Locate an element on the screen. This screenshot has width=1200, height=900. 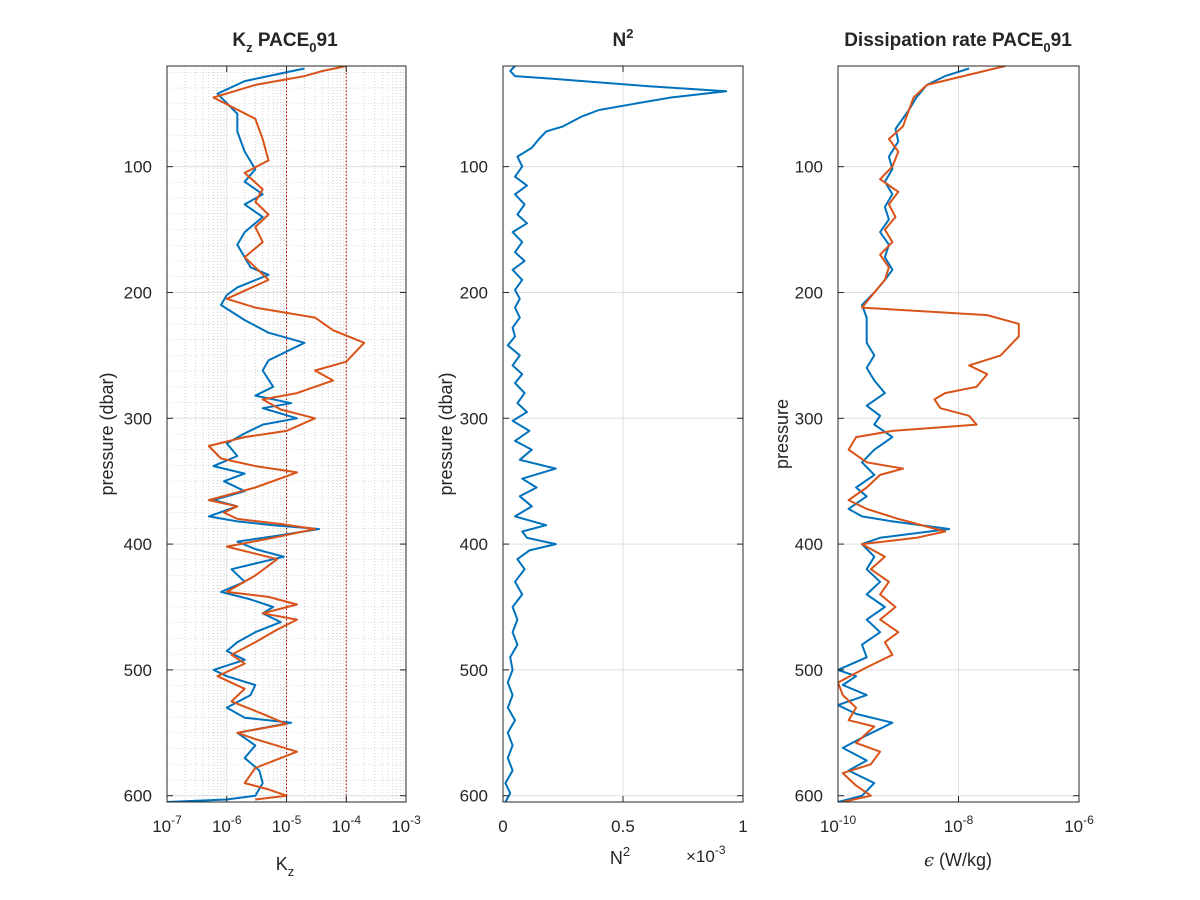
kz-xtick-label: 10⁻³ is located at coordinates (406, 824).